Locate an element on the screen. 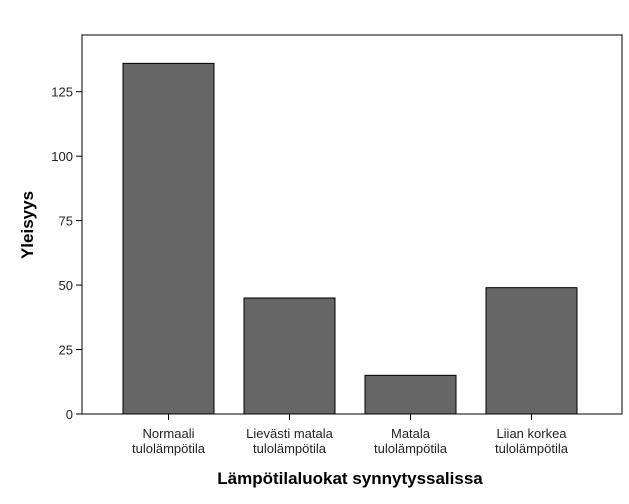  x-tick-label: Lievästi matala tulolämpötila is located at coordinates (289, 441).